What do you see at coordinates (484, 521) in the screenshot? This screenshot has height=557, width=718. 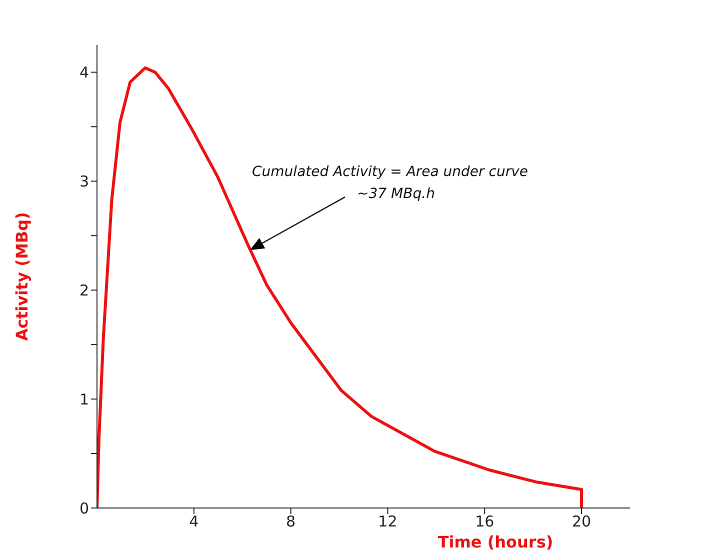 I see `x-tick-label: 16` at bounding box center [484, 521].